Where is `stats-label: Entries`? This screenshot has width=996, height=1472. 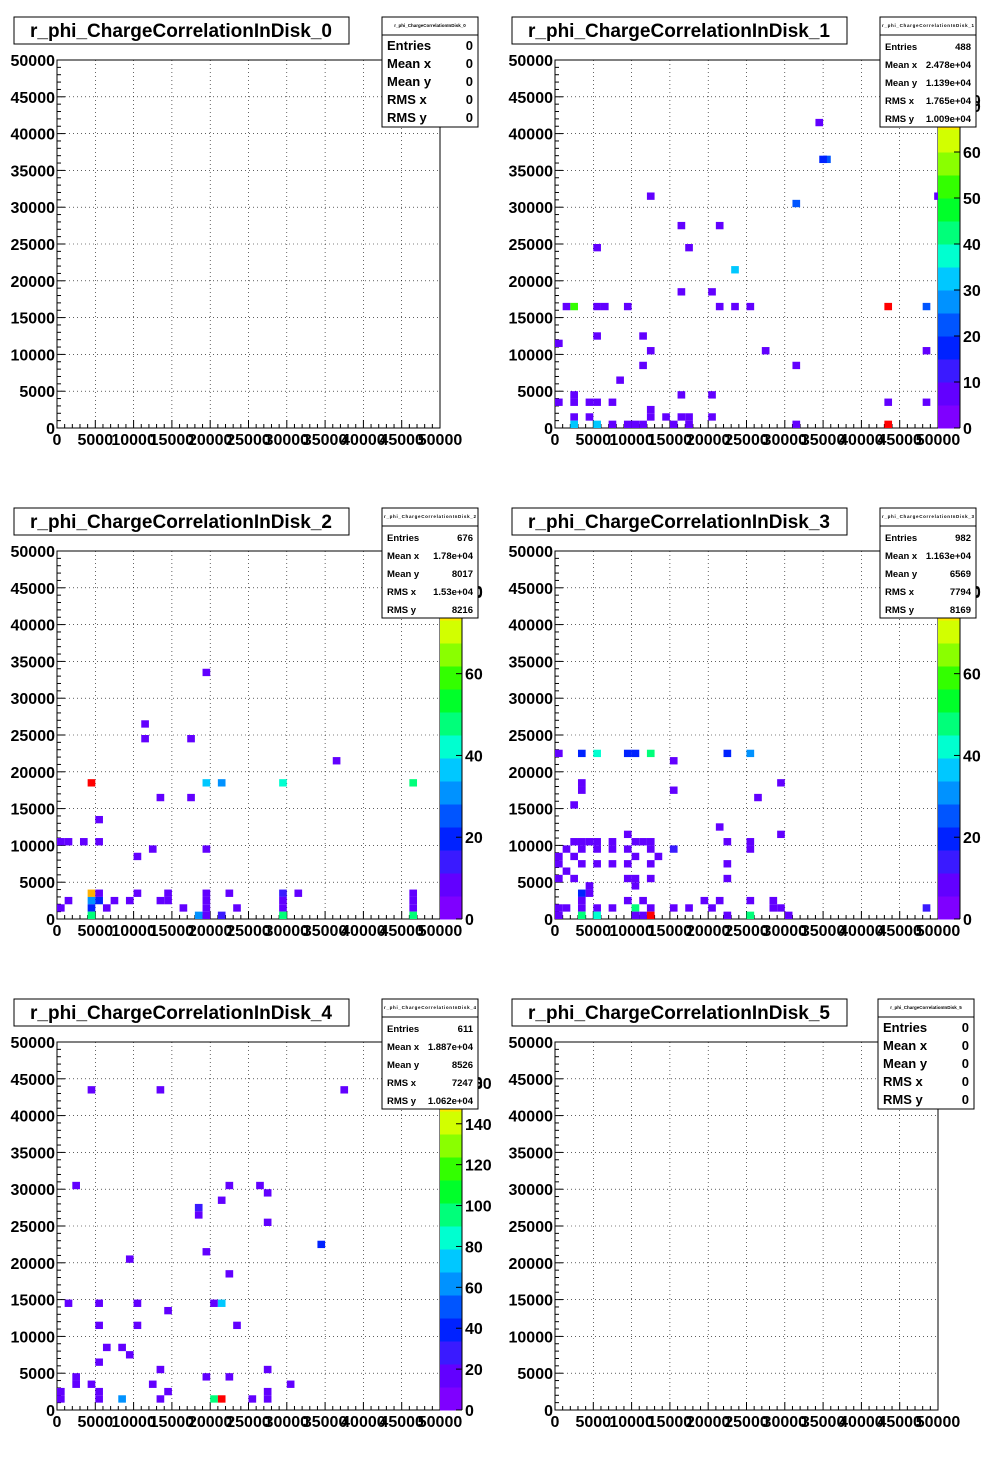 stats-label: Entries is located at coordinates (905, 1027).